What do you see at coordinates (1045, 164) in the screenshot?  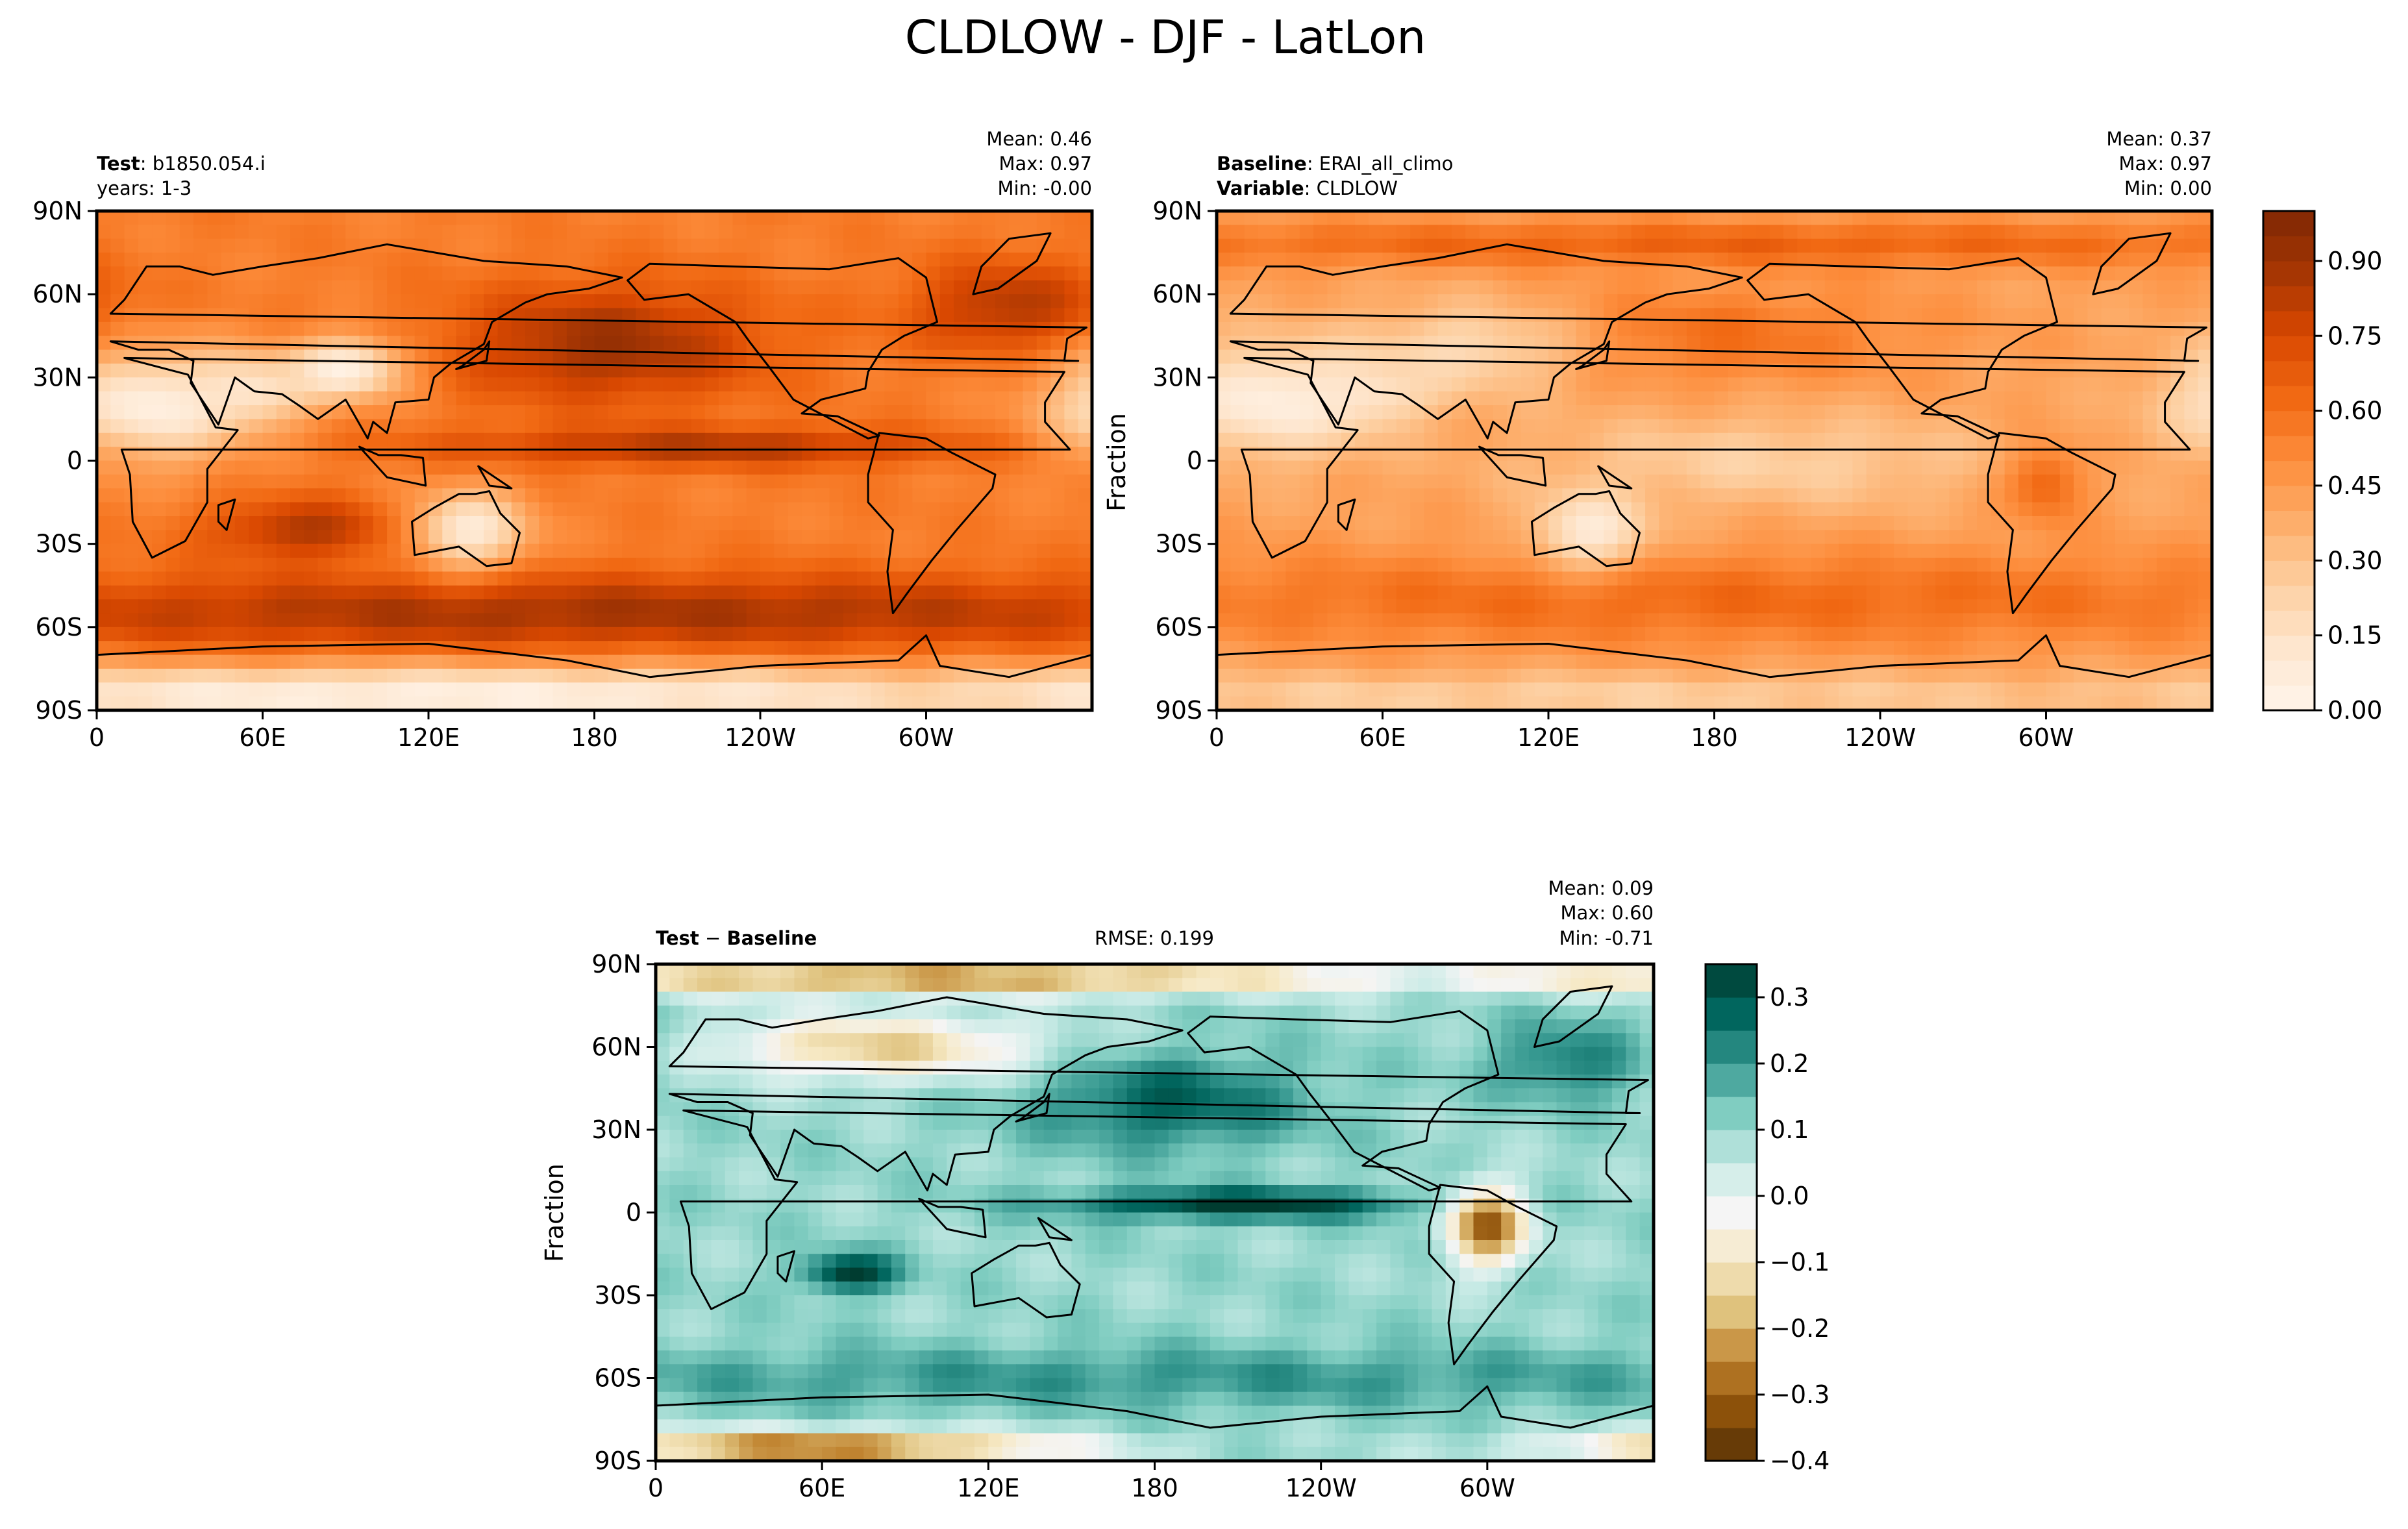 I see `test-max: Max: 0.97` at bounding box center [1045, 164].